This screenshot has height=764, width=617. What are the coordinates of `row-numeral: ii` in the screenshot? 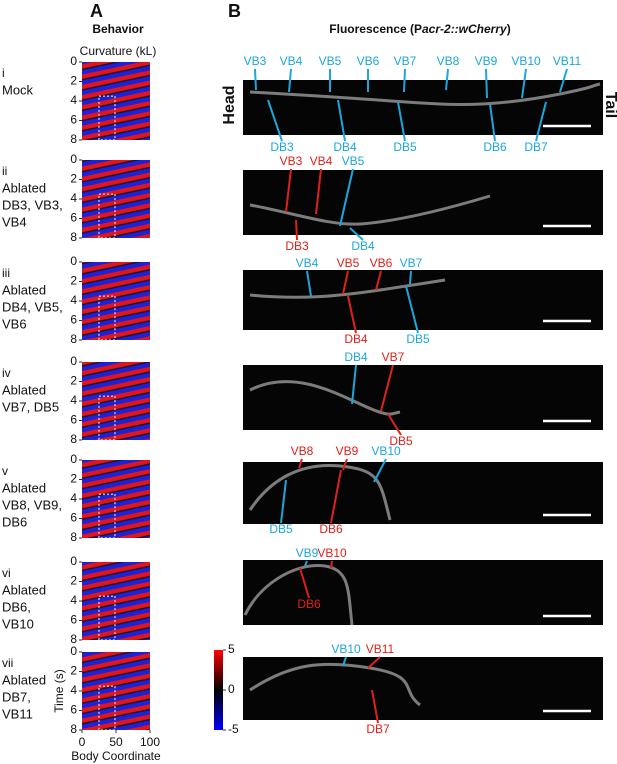 It's located at (4, 171).